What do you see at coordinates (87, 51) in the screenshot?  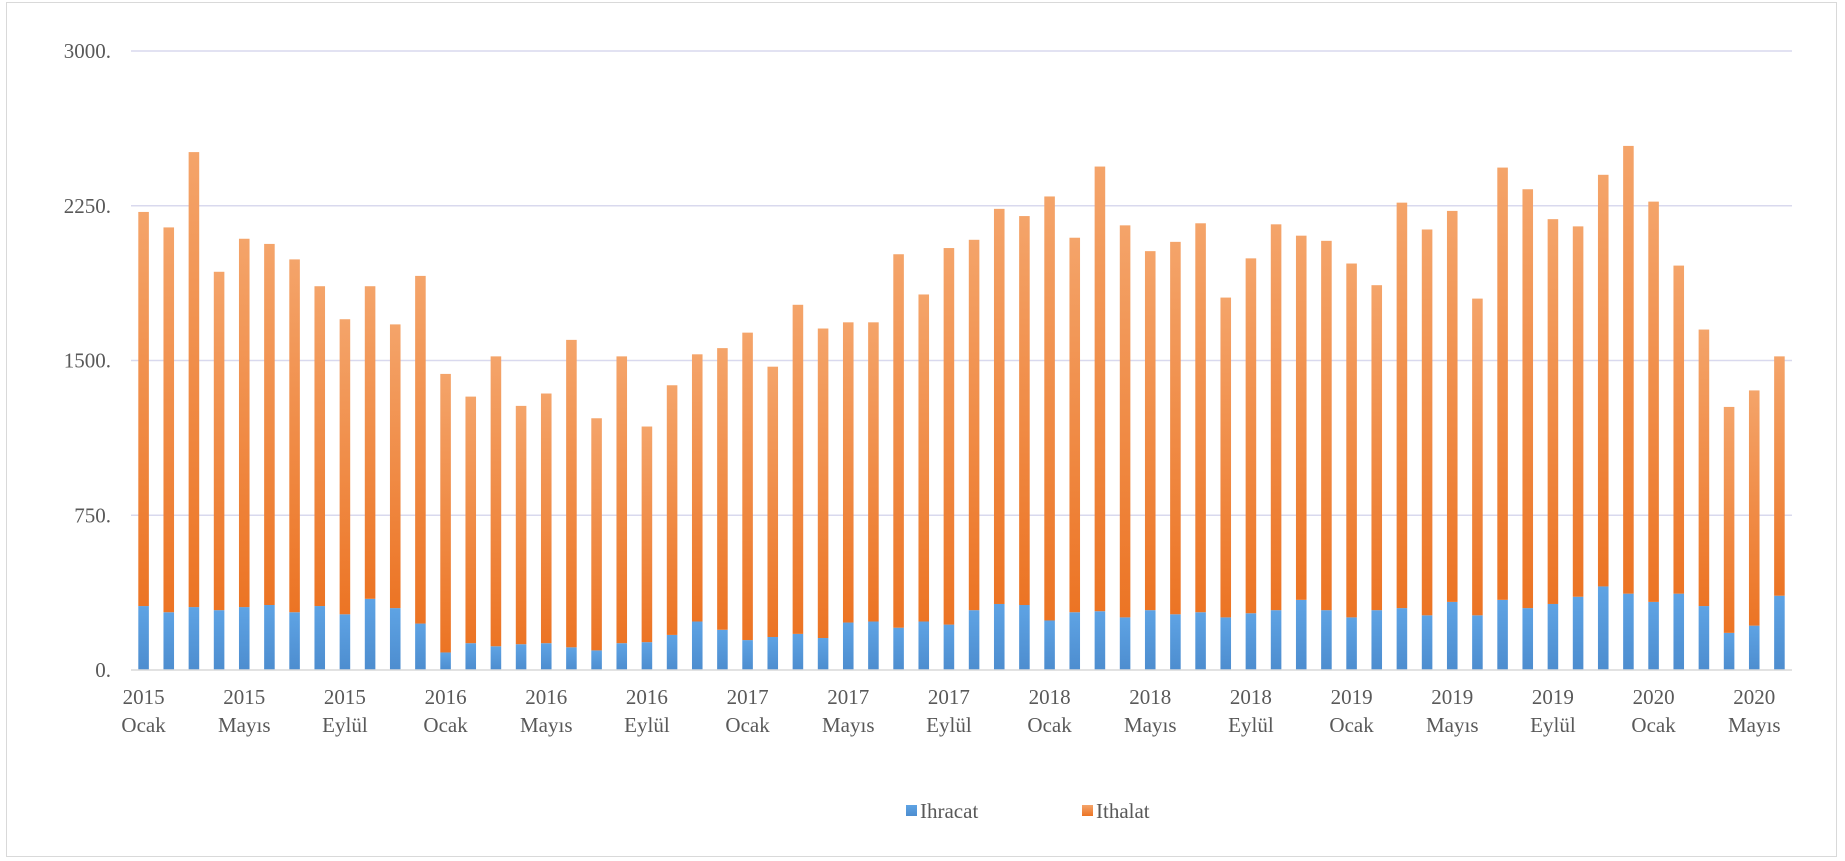 I see `y-tick-label: 3000.` at bounding box center [87, 51].